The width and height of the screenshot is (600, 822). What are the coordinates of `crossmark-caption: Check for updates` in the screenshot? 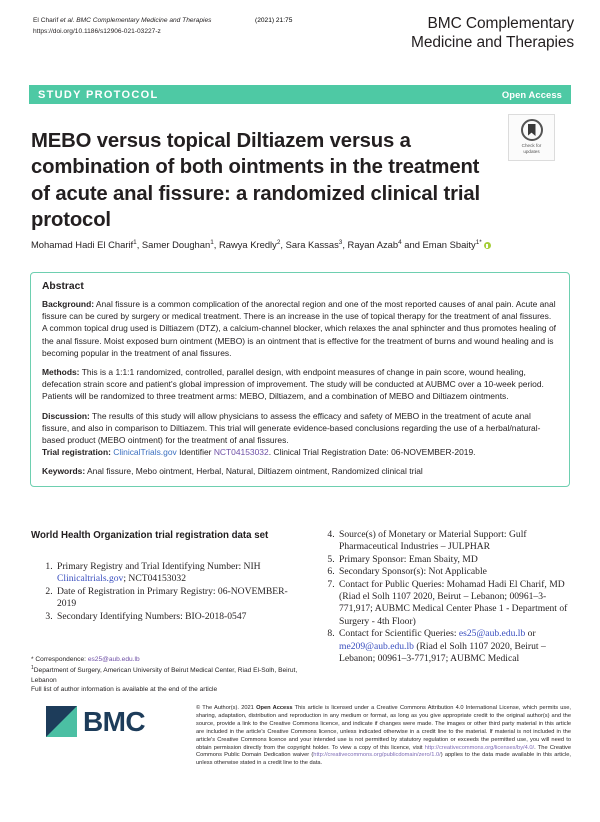 It's located at (532, 148).